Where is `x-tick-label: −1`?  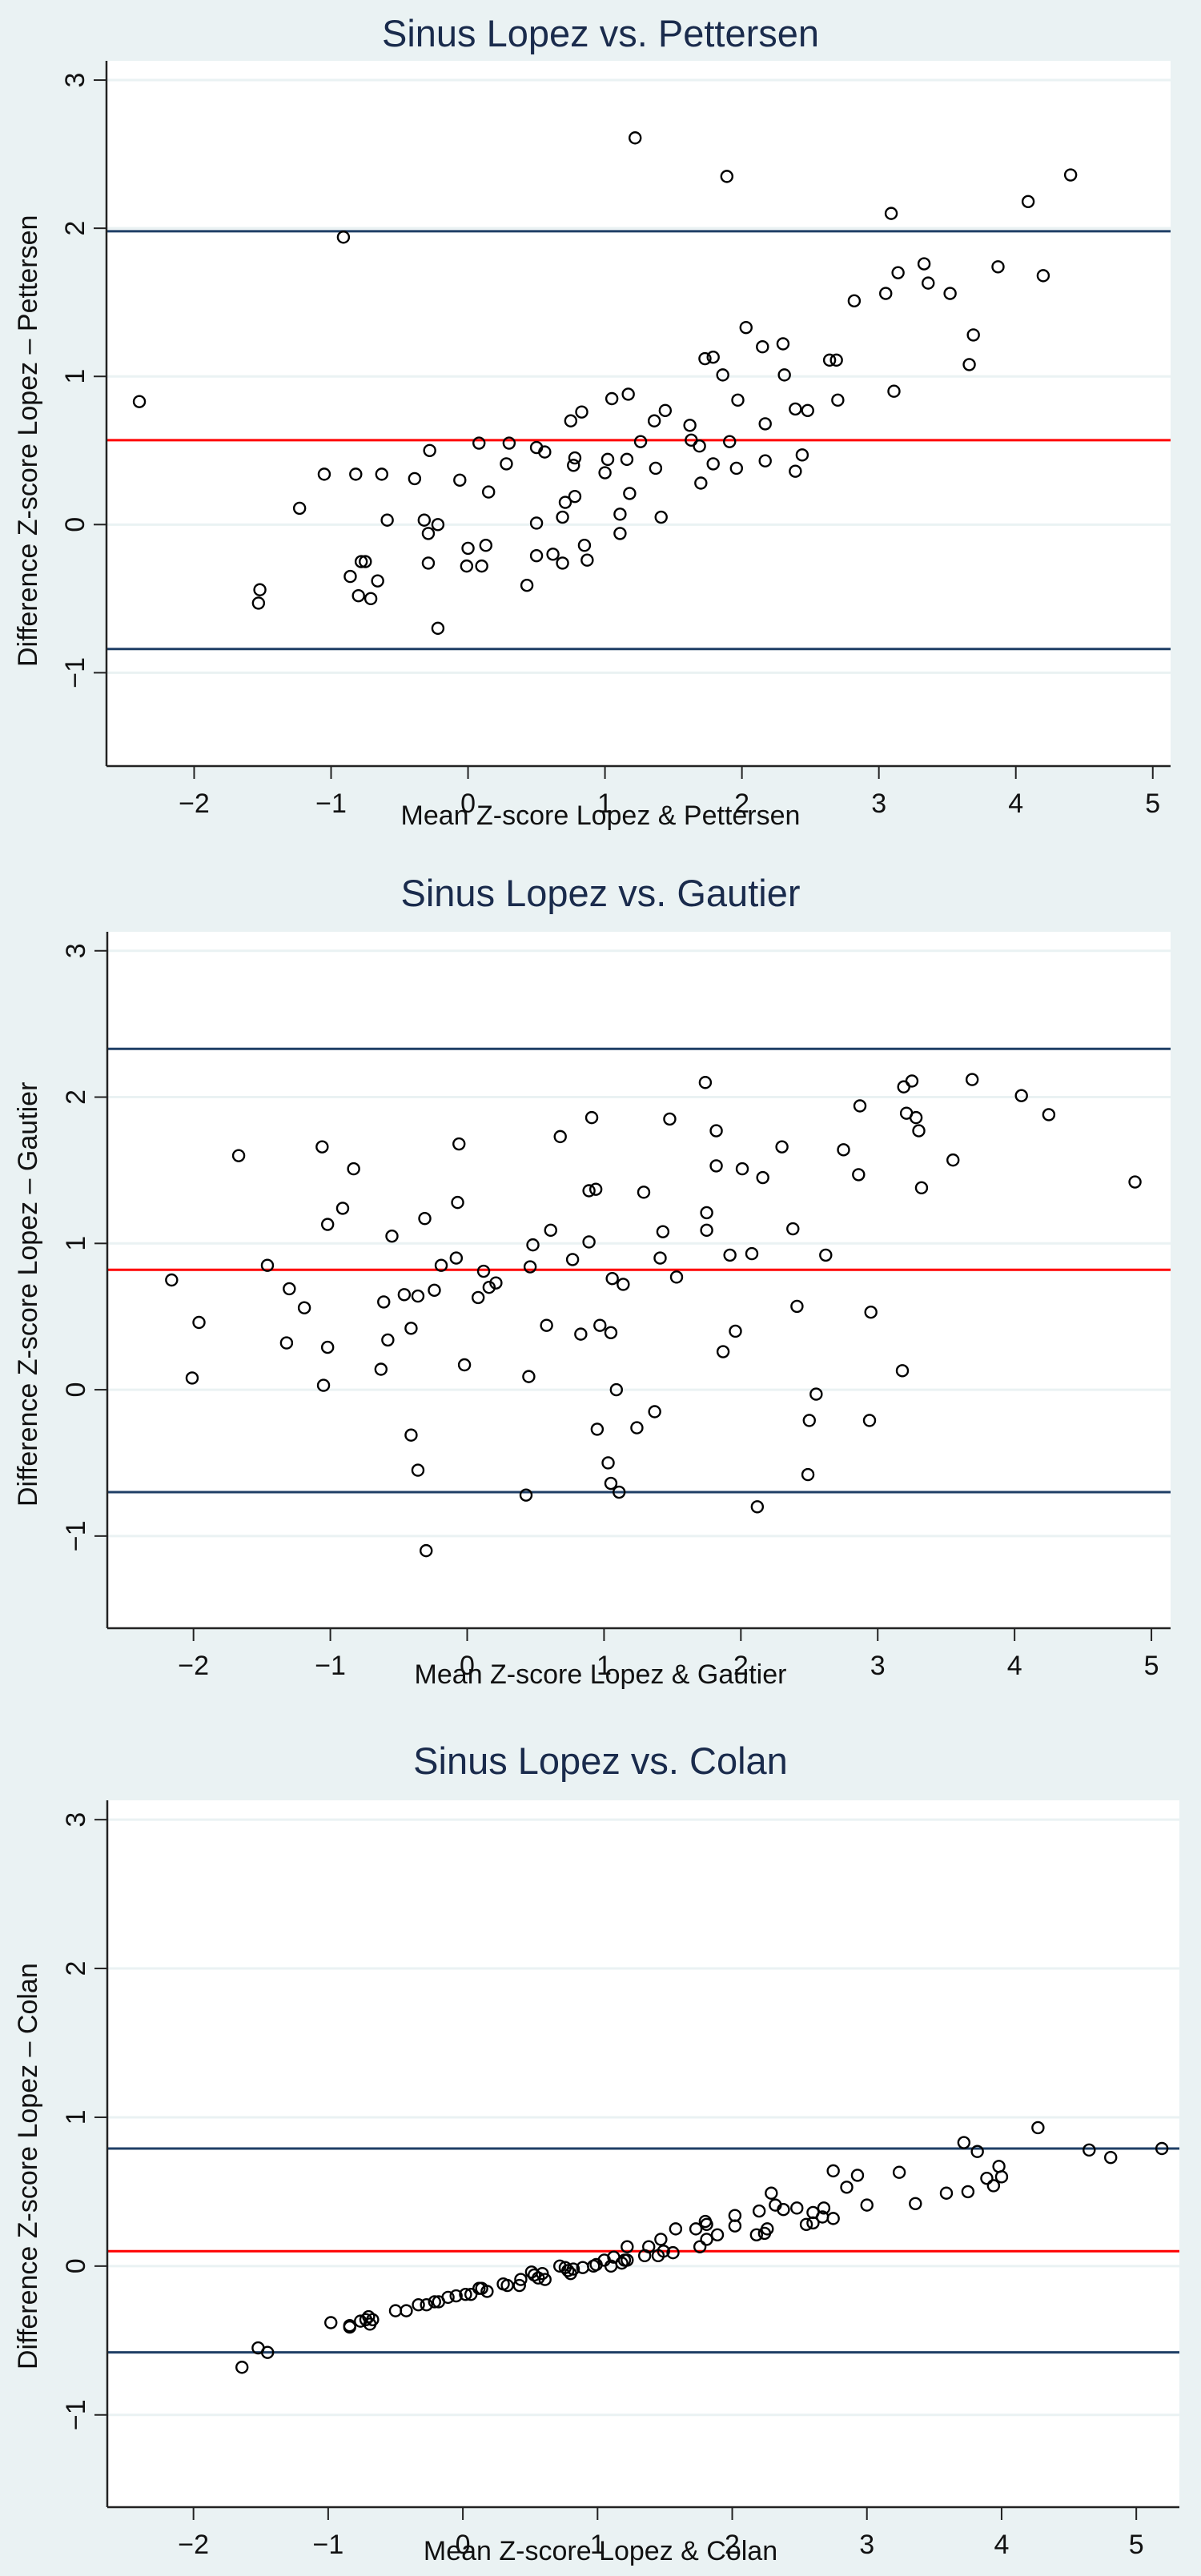 x-tick-label: −1 is located at coordinates (331, 803).